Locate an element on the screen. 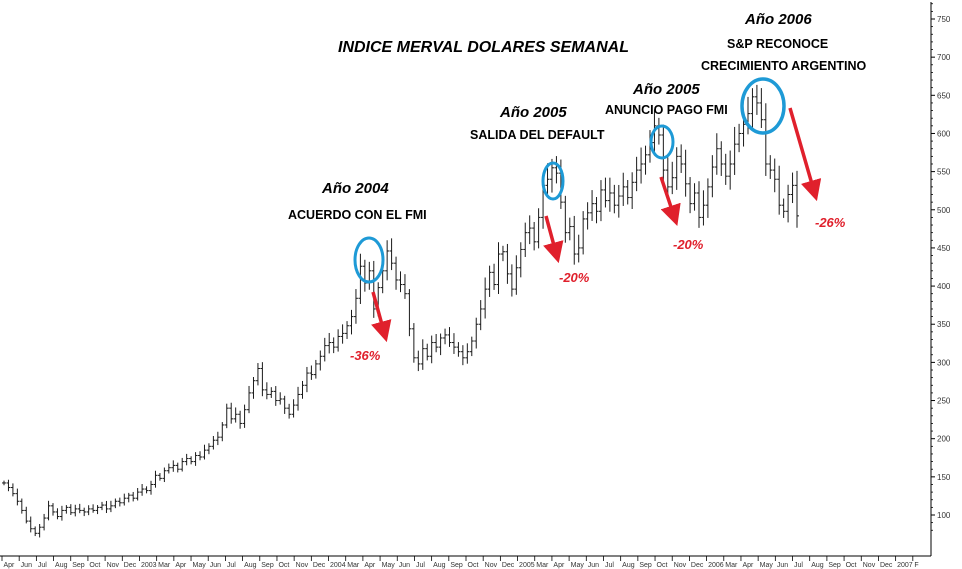 Image resolution: width=962 pixels, height=569 pixels. drop-arrow is located at coordinates (553, 239).